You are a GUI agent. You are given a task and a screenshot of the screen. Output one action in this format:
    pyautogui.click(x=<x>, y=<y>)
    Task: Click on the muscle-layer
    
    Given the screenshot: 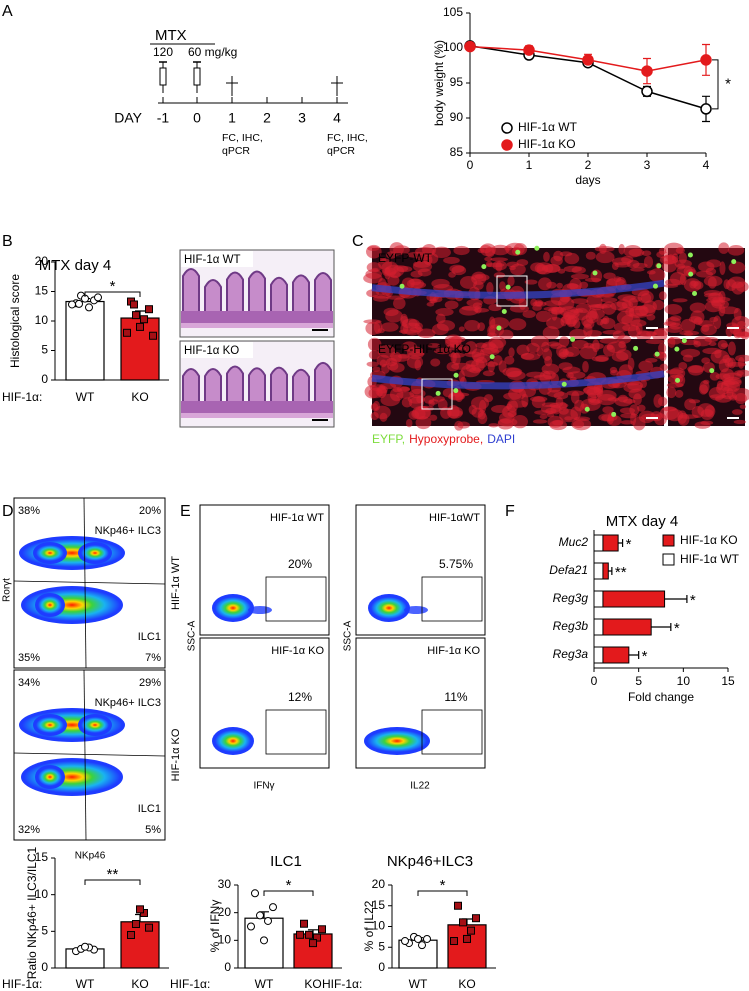 What is the action you would take?
    pyautogui.click(x=257, y=325)
    